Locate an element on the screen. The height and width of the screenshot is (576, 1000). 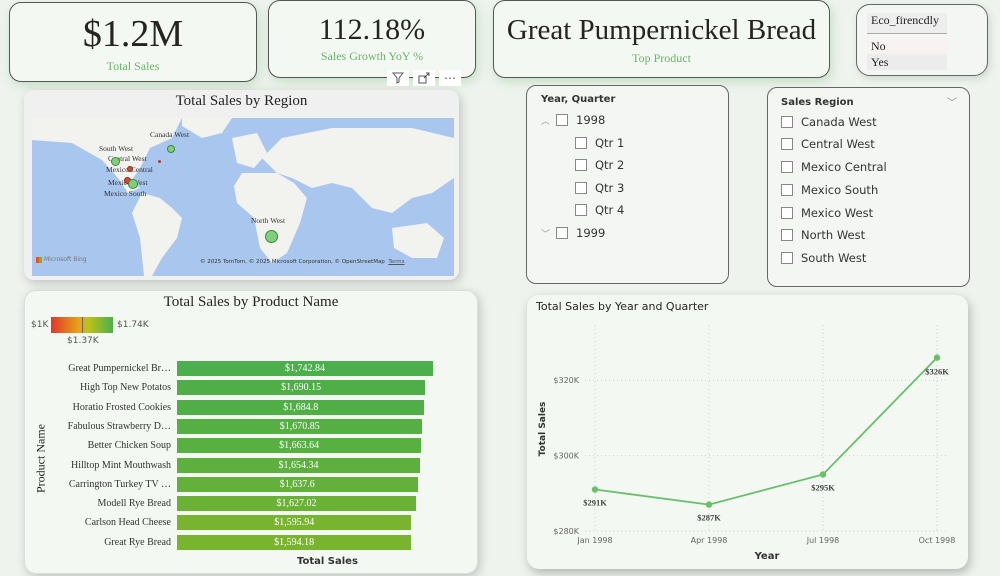
top-product-label: Top Product is located at coordinates (661, 58).